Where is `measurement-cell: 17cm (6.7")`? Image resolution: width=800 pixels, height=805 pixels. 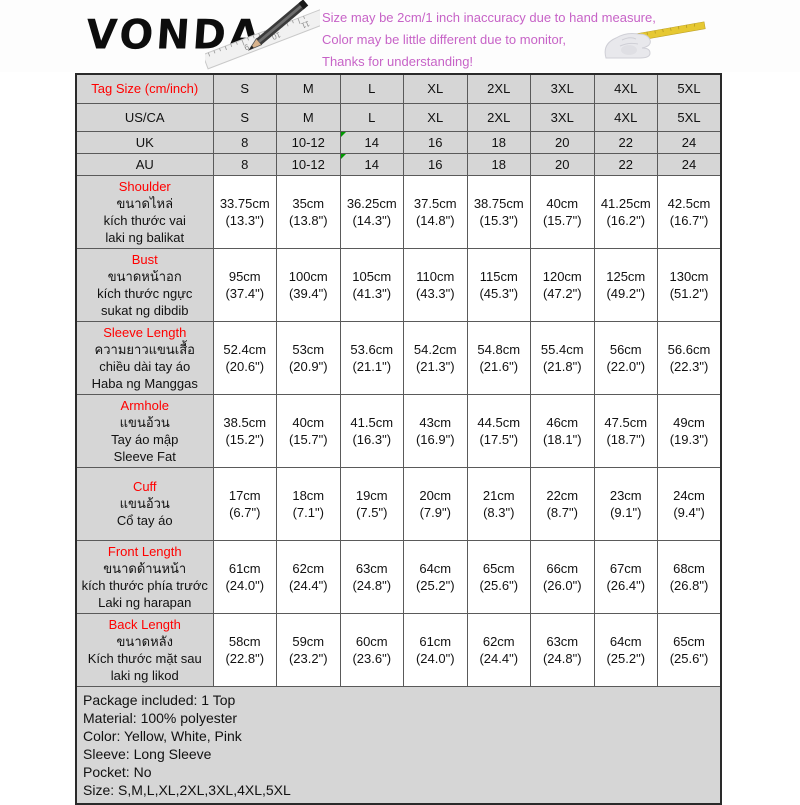
measurement-cell: 17cm (6.7") is located at coordinates (244, 503).